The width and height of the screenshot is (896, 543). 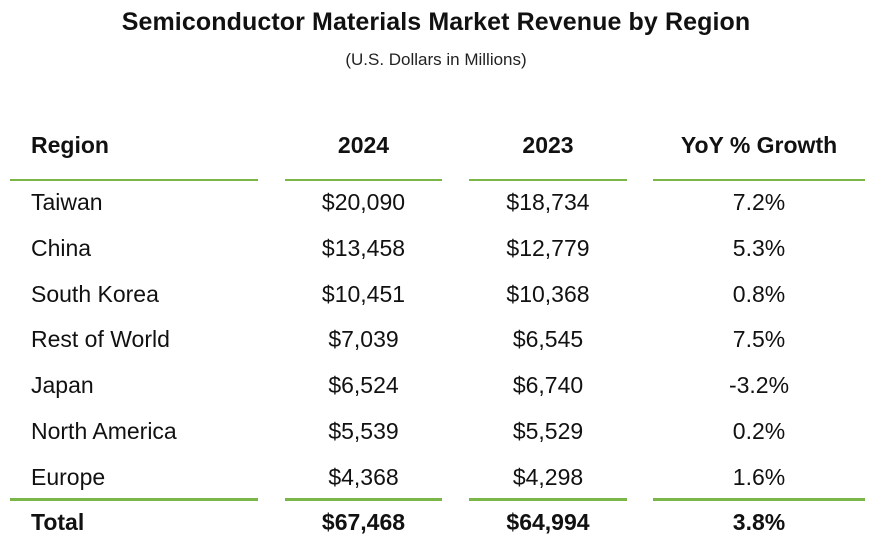 What do you see at coordinates (68, 476) in the screenshot?
I see `cell-region: Europe` at bounding box center [68, 476].